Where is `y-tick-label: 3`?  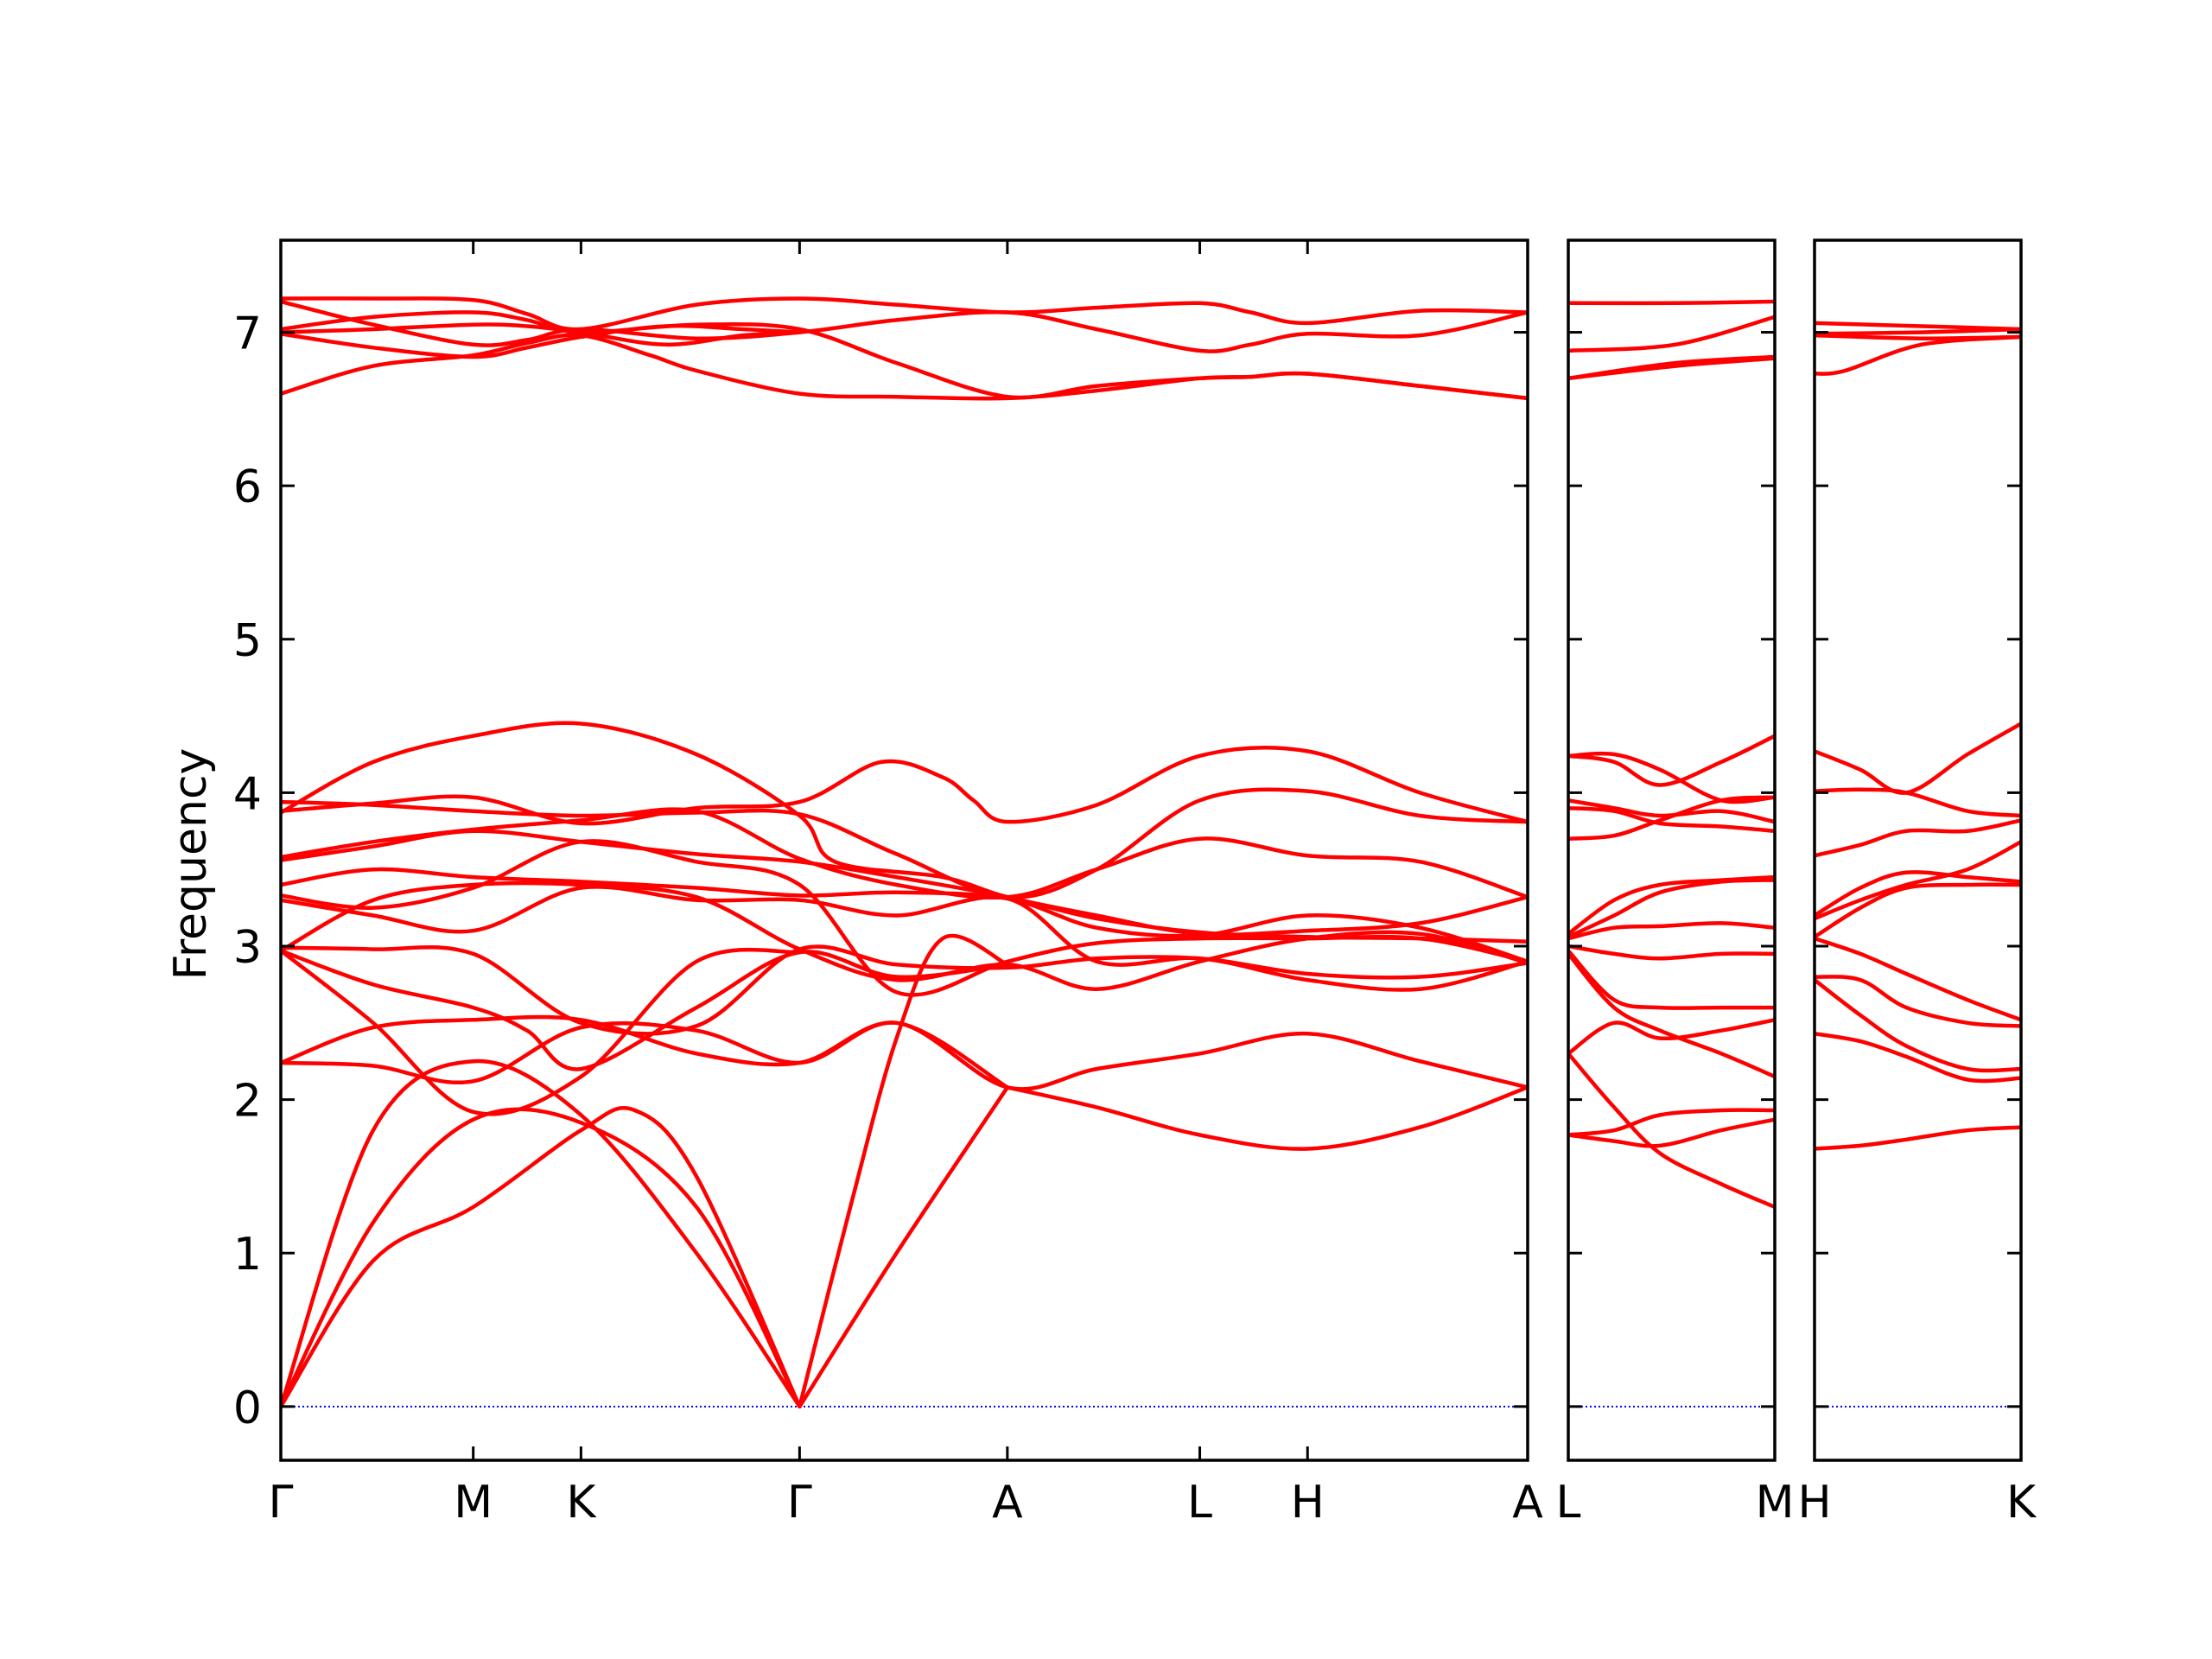 y-tick-label: 3 is located at coordinates (247, 948).